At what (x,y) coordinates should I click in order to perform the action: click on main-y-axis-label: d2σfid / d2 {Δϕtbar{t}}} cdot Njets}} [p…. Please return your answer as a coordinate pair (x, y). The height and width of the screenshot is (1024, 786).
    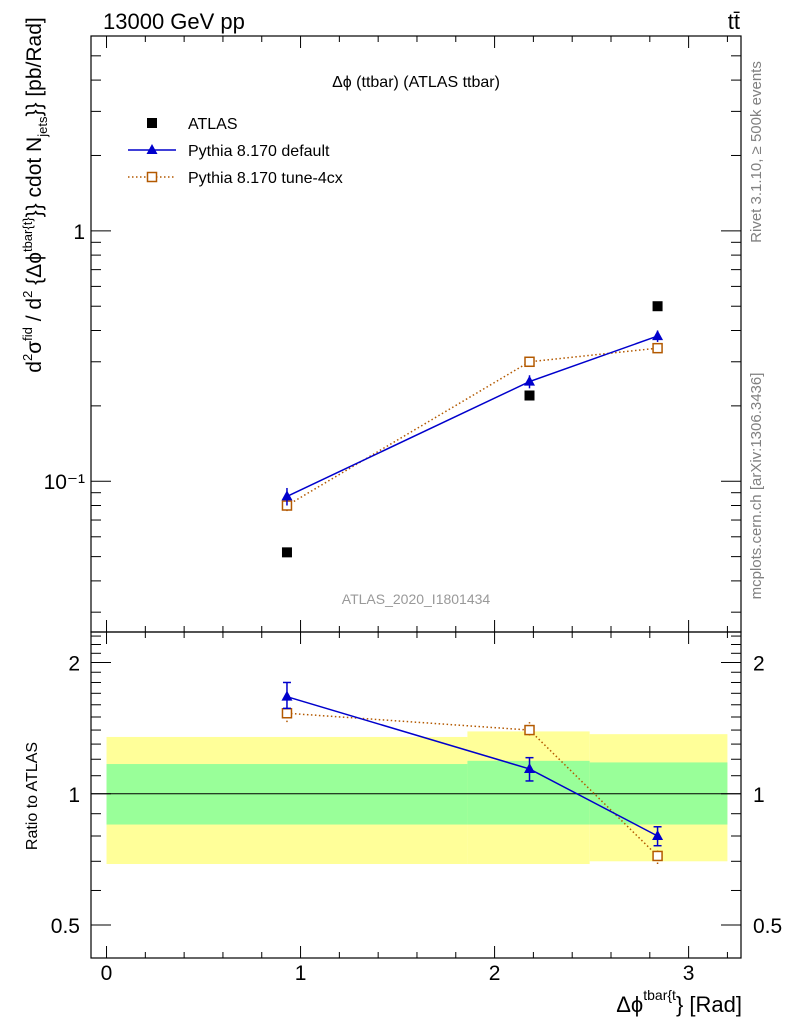
    Looking at the image, I should click on (35, 194).